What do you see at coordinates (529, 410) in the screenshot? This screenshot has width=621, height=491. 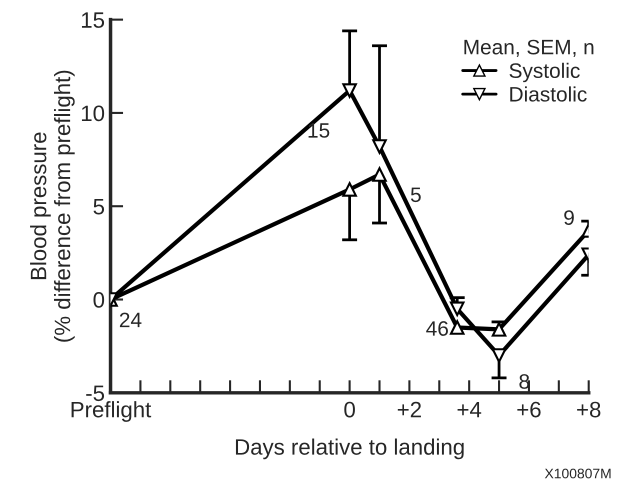 I see `x-tick-label: +6` at bounding box center [529, 410].